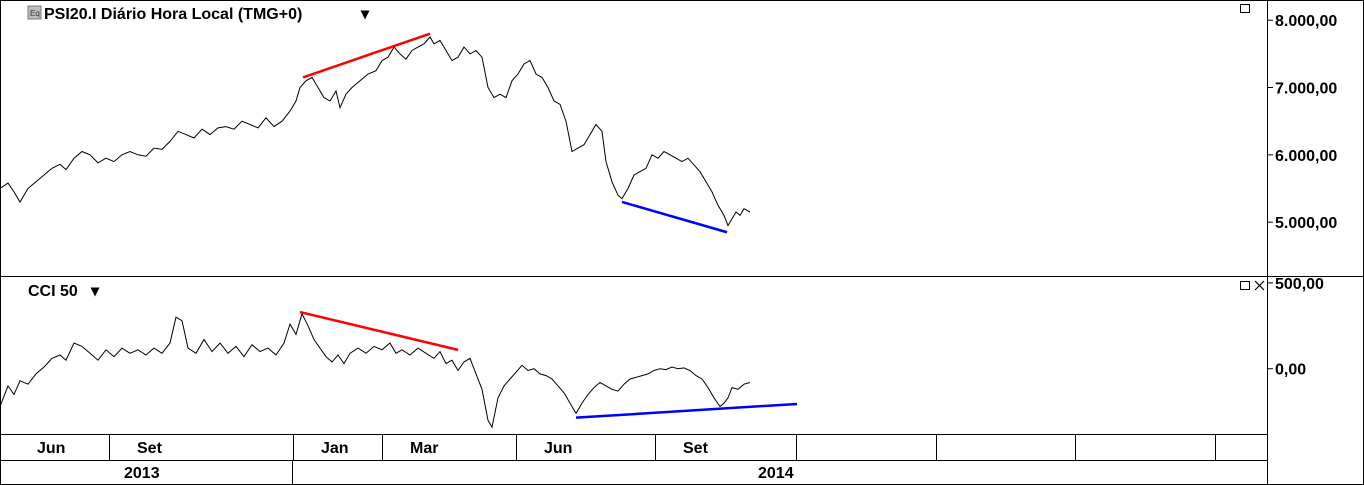  Describe the element at coordinates (335, 448) in the screenshot. I see `month-label: Jan` at that location.